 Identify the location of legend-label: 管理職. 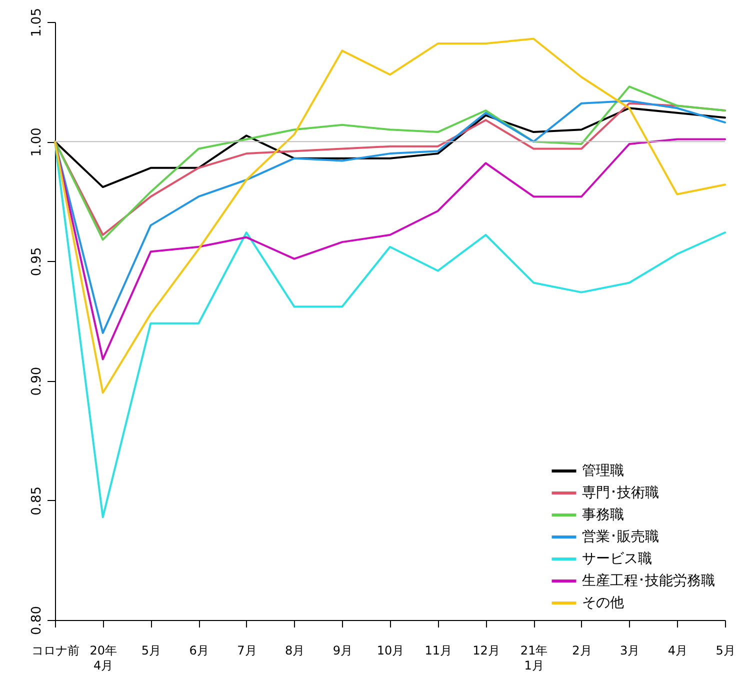
(603, 471).